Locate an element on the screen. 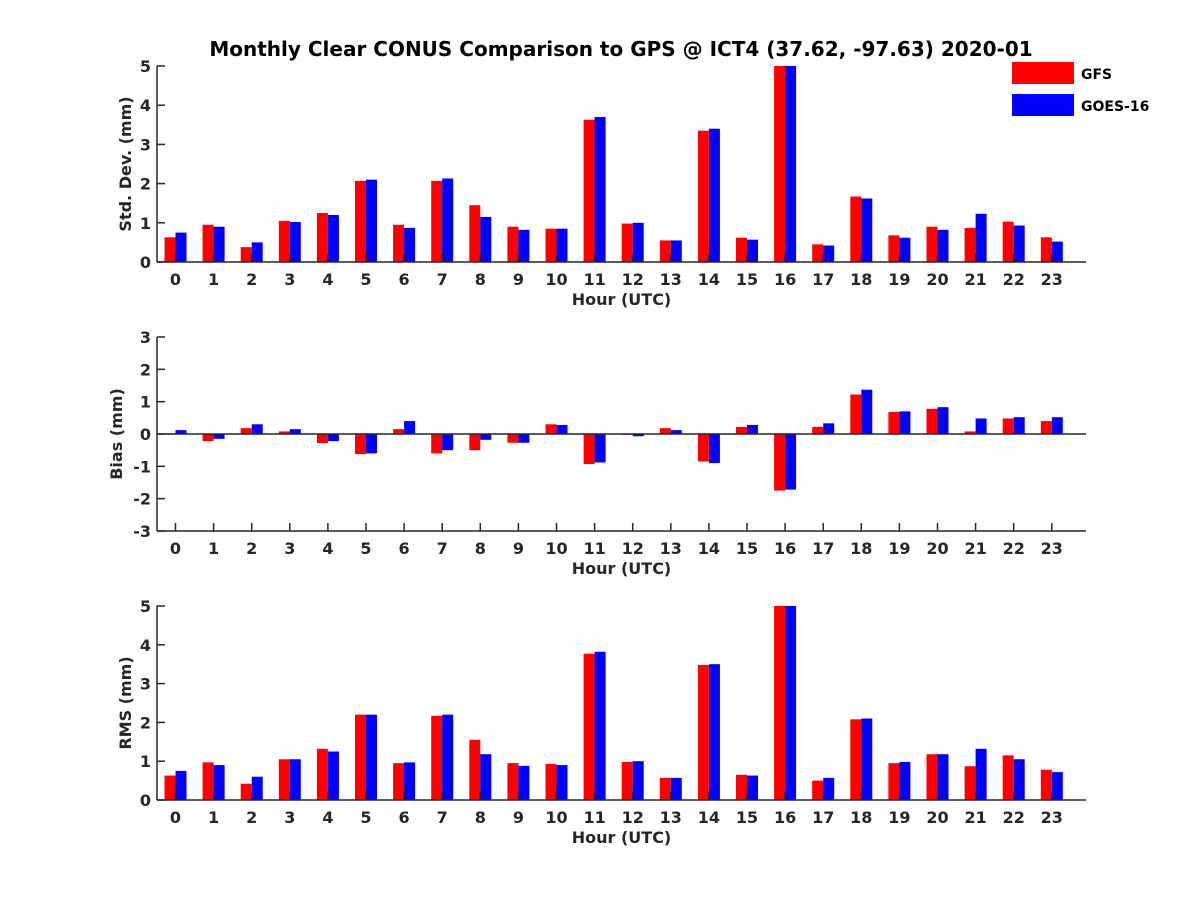 The width and height of the screenshot is (1200, 900). std-dev-x-tick-label: 3 is located at coordinates (289, 279).